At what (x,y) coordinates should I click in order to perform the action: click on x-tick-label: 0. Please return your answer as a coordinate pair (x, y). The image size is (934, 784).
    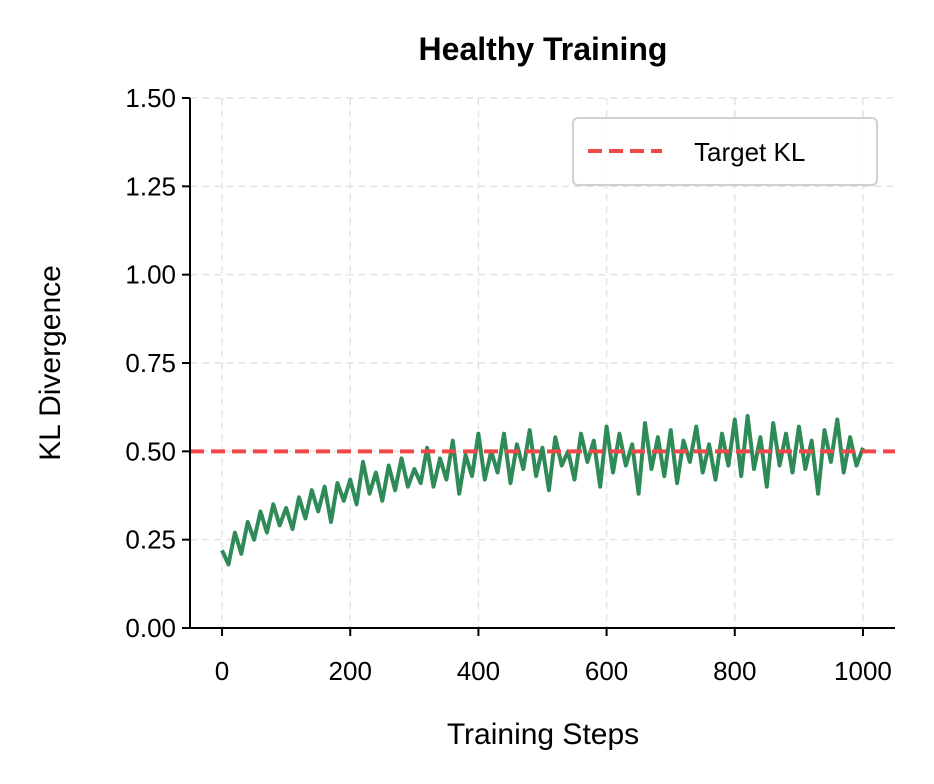
    Looking at the image, I should click on (222, 671).